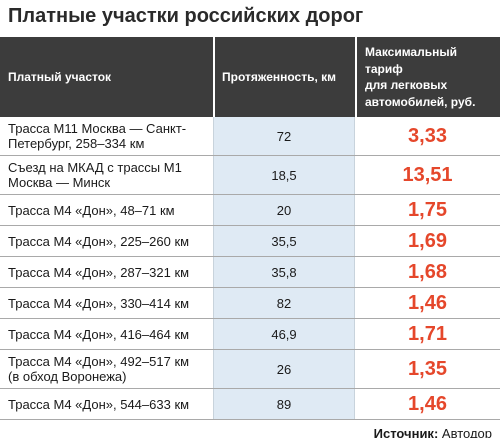  Describe the element at coordinates (406, 432) in the screenshot. I see `source-label: Источник:` at that location.